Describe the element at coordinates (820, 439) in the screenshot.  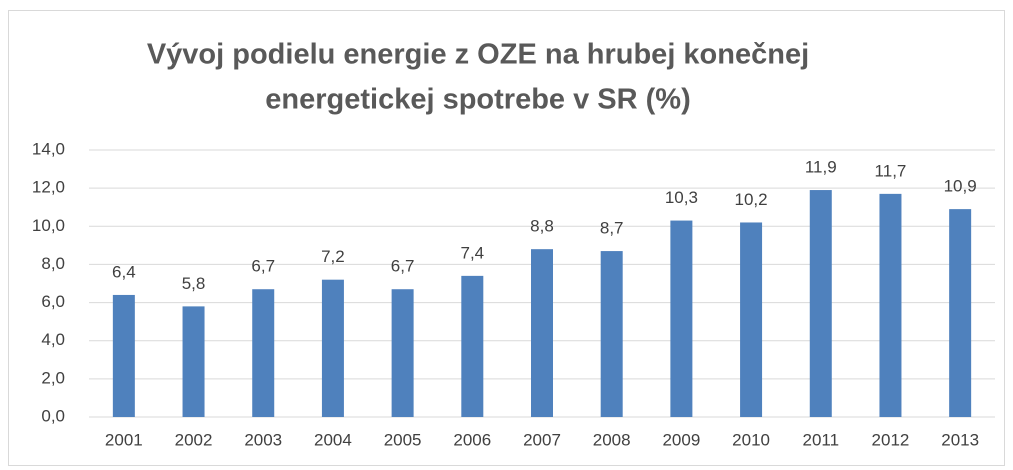
I see `x-tick-label: 2011` at that location.